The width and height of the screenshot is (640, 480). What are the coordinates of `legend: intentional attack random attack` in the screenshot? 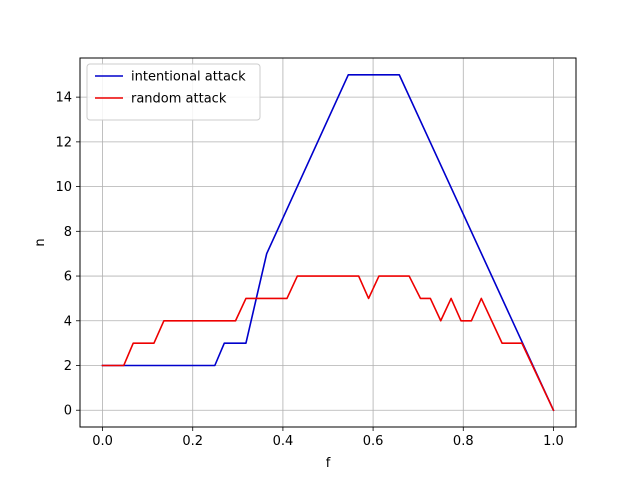 It's located at (173, 92).